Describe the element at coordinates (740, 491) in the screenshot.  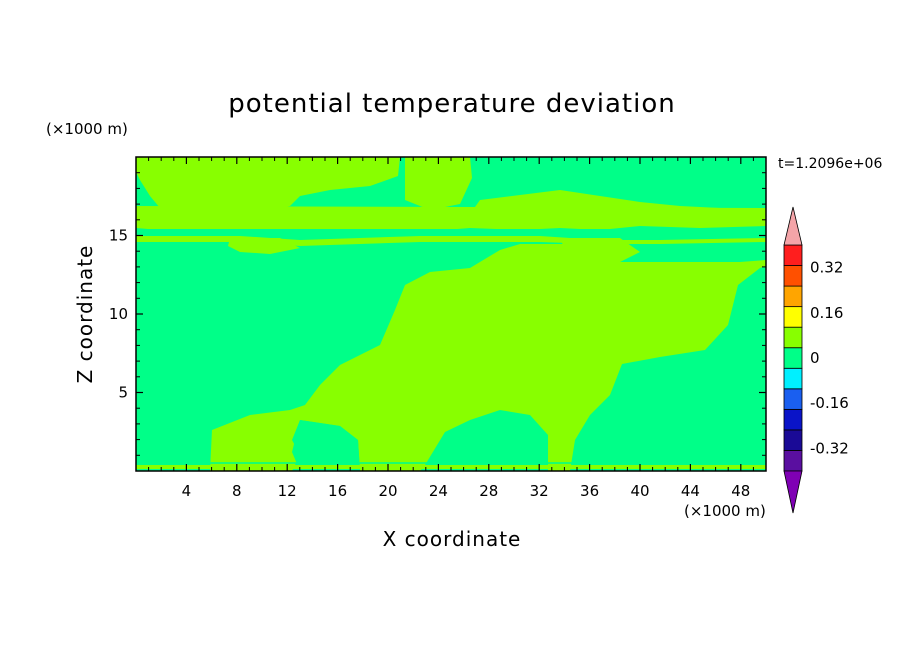
I see `x-tick-label: 48` at that location.